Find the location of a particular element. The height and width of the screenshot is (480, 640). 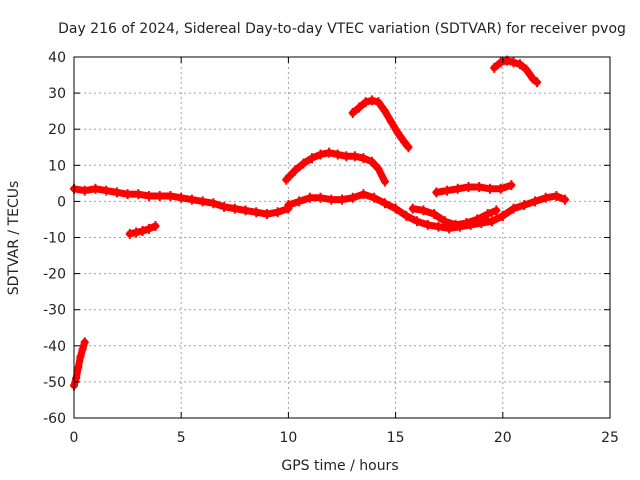

y-tick-label: -60 is located at coordinates (54, 419).